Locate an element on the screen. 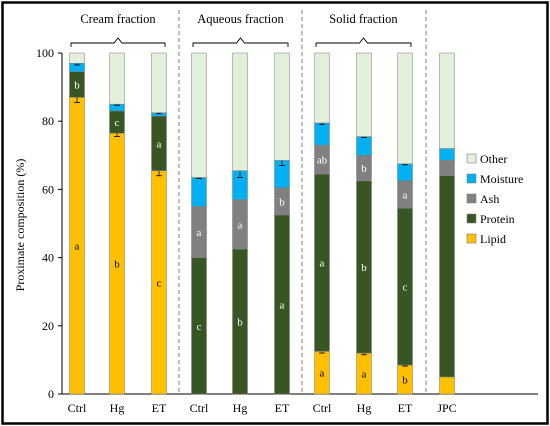  legend-swatch-ash is located at coordinates (471, 198).